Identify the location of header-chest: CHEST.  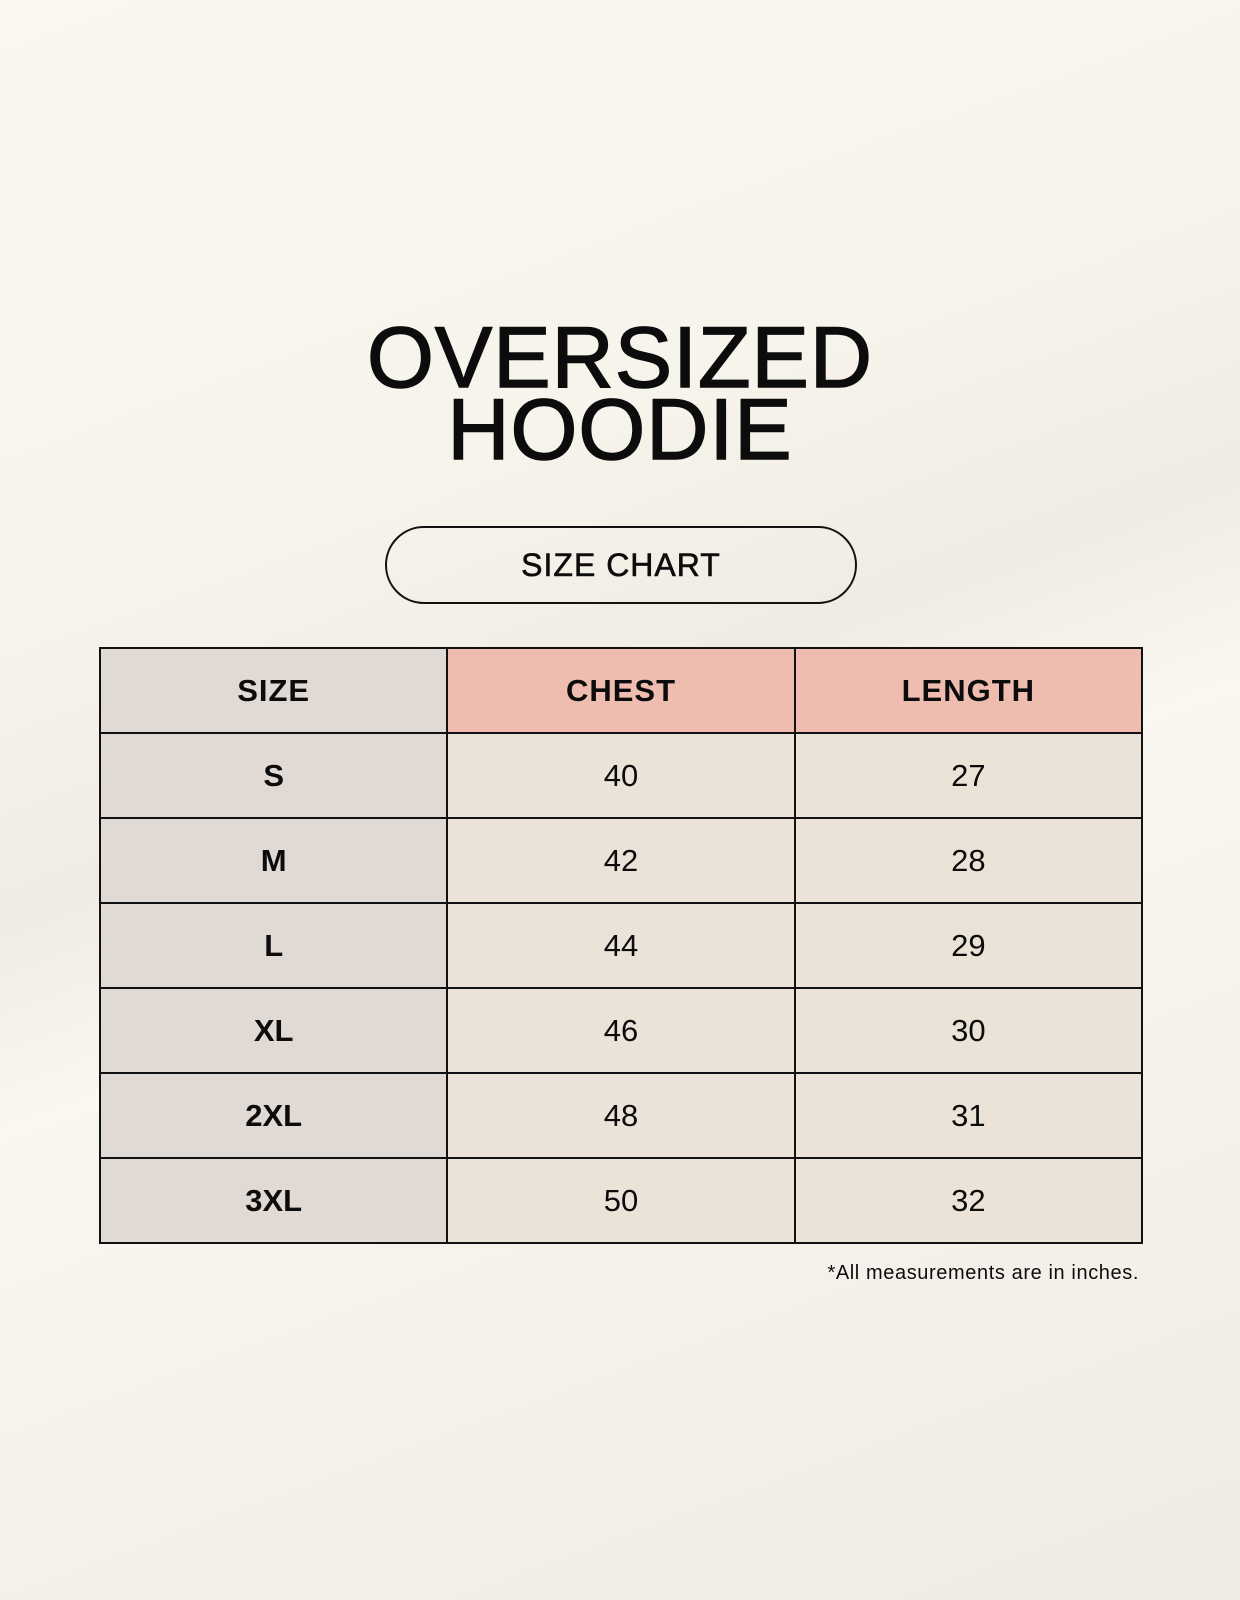
(621, 690).